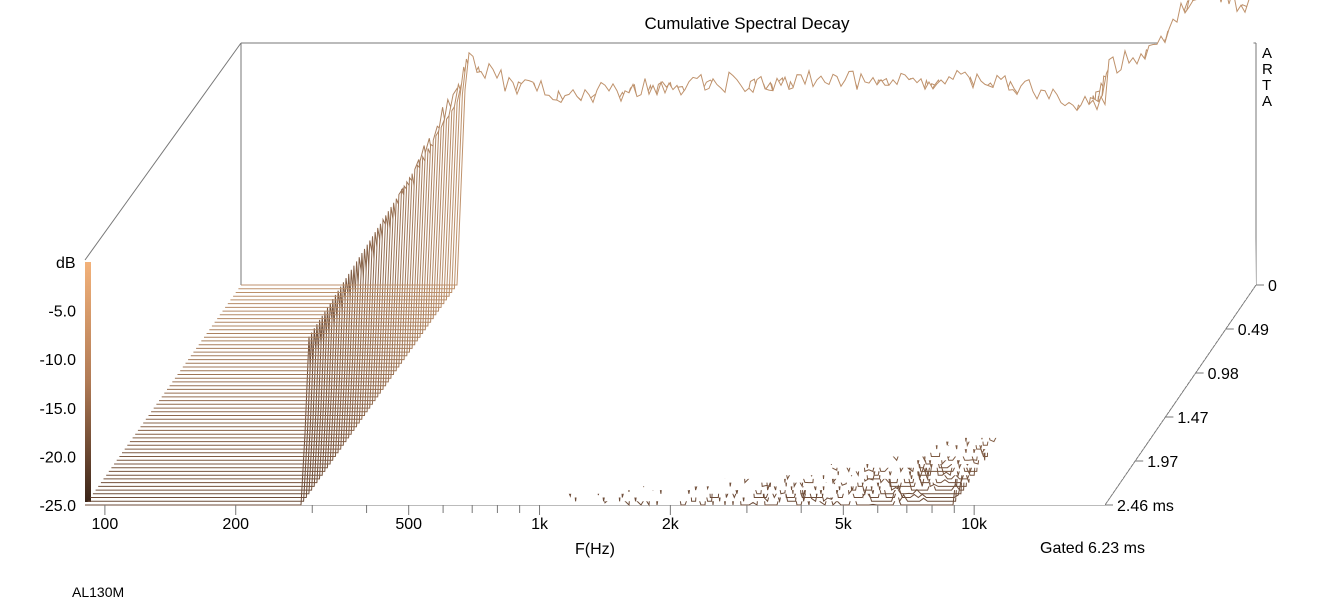 The width and height of the screenshot is (1333, 604). What do you see at coordinates (1145, 506) in the screenshot?
I see `time-tick-label: 2.46 ms` at bounding box center [1145, 506].